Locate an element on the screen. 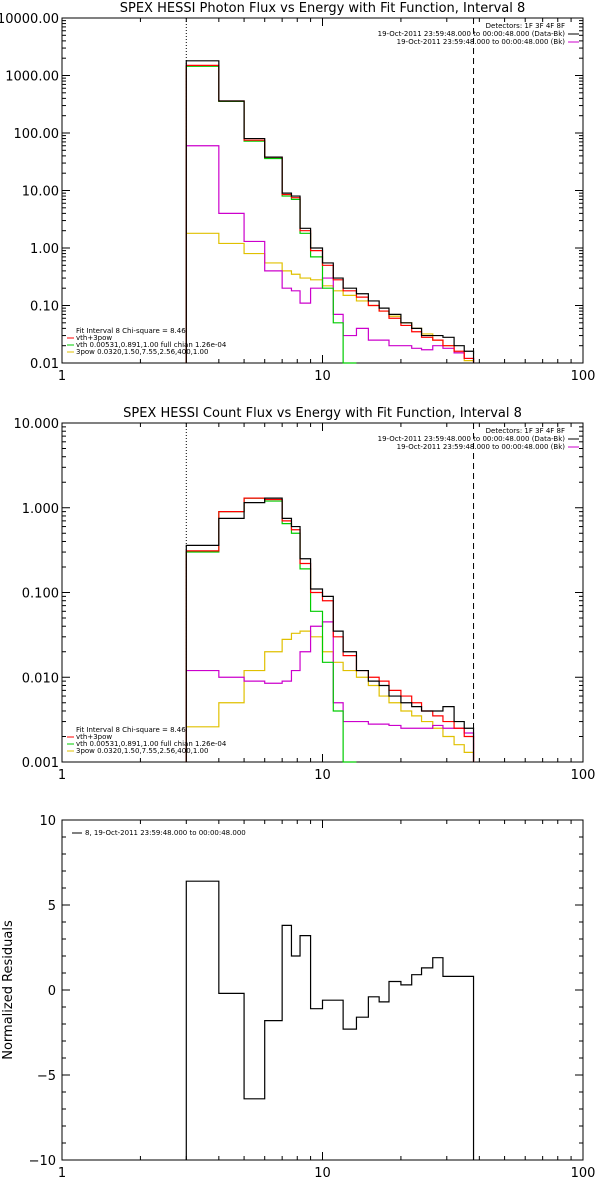 The width and height of the screenshot is (600, 1200). y-tick-label: 0.010 is located at coordinates (40, 678).